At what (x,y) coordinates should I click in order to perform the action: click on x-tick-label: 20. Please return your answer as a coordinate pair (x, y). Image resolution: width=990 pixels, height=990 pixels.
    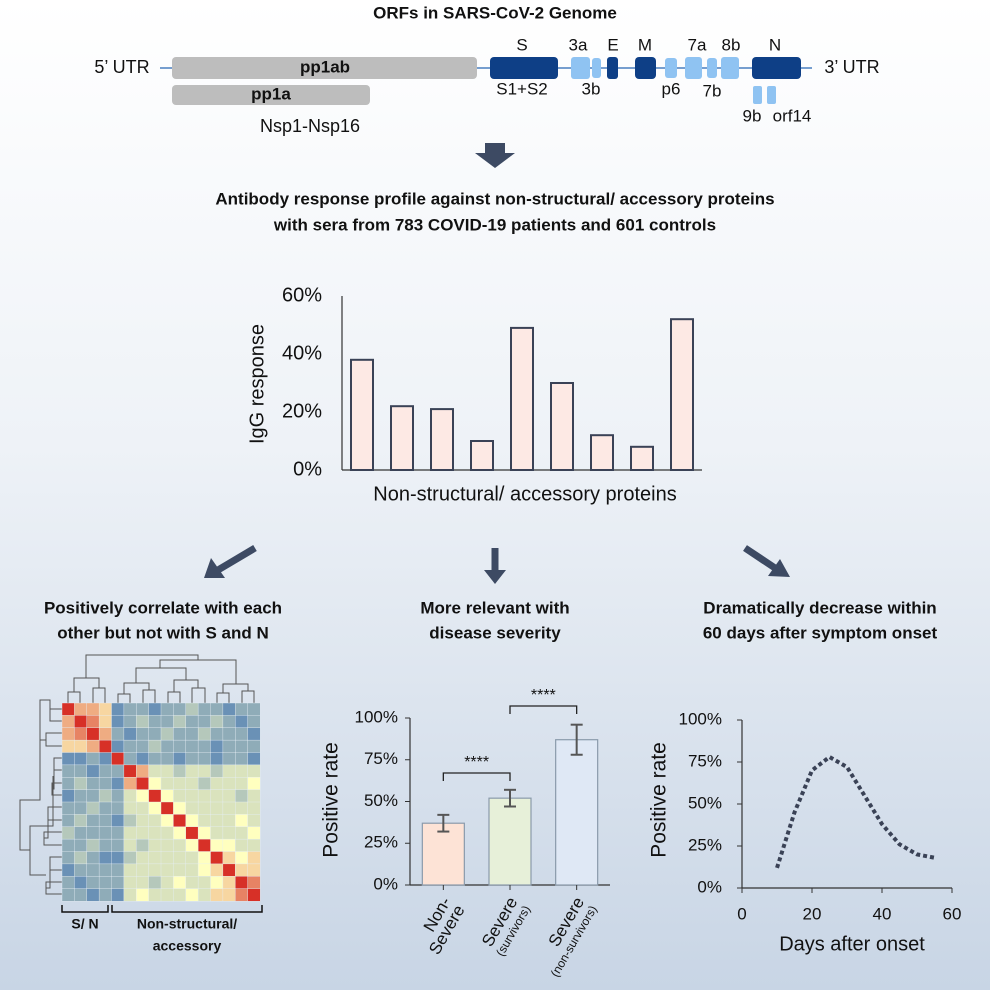
    Looking at the image, I should click on (812, 913).